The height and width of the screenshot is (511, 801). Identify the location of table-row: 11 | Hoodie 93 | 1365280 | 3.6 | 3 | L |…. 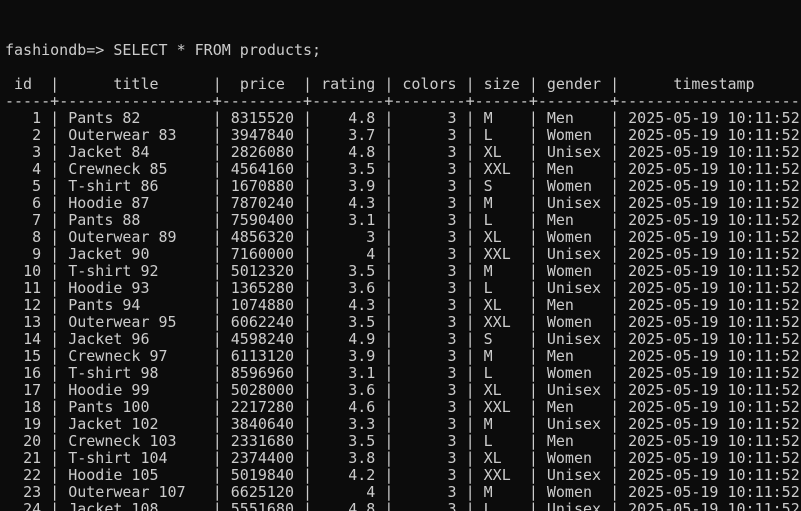
(403, 288).